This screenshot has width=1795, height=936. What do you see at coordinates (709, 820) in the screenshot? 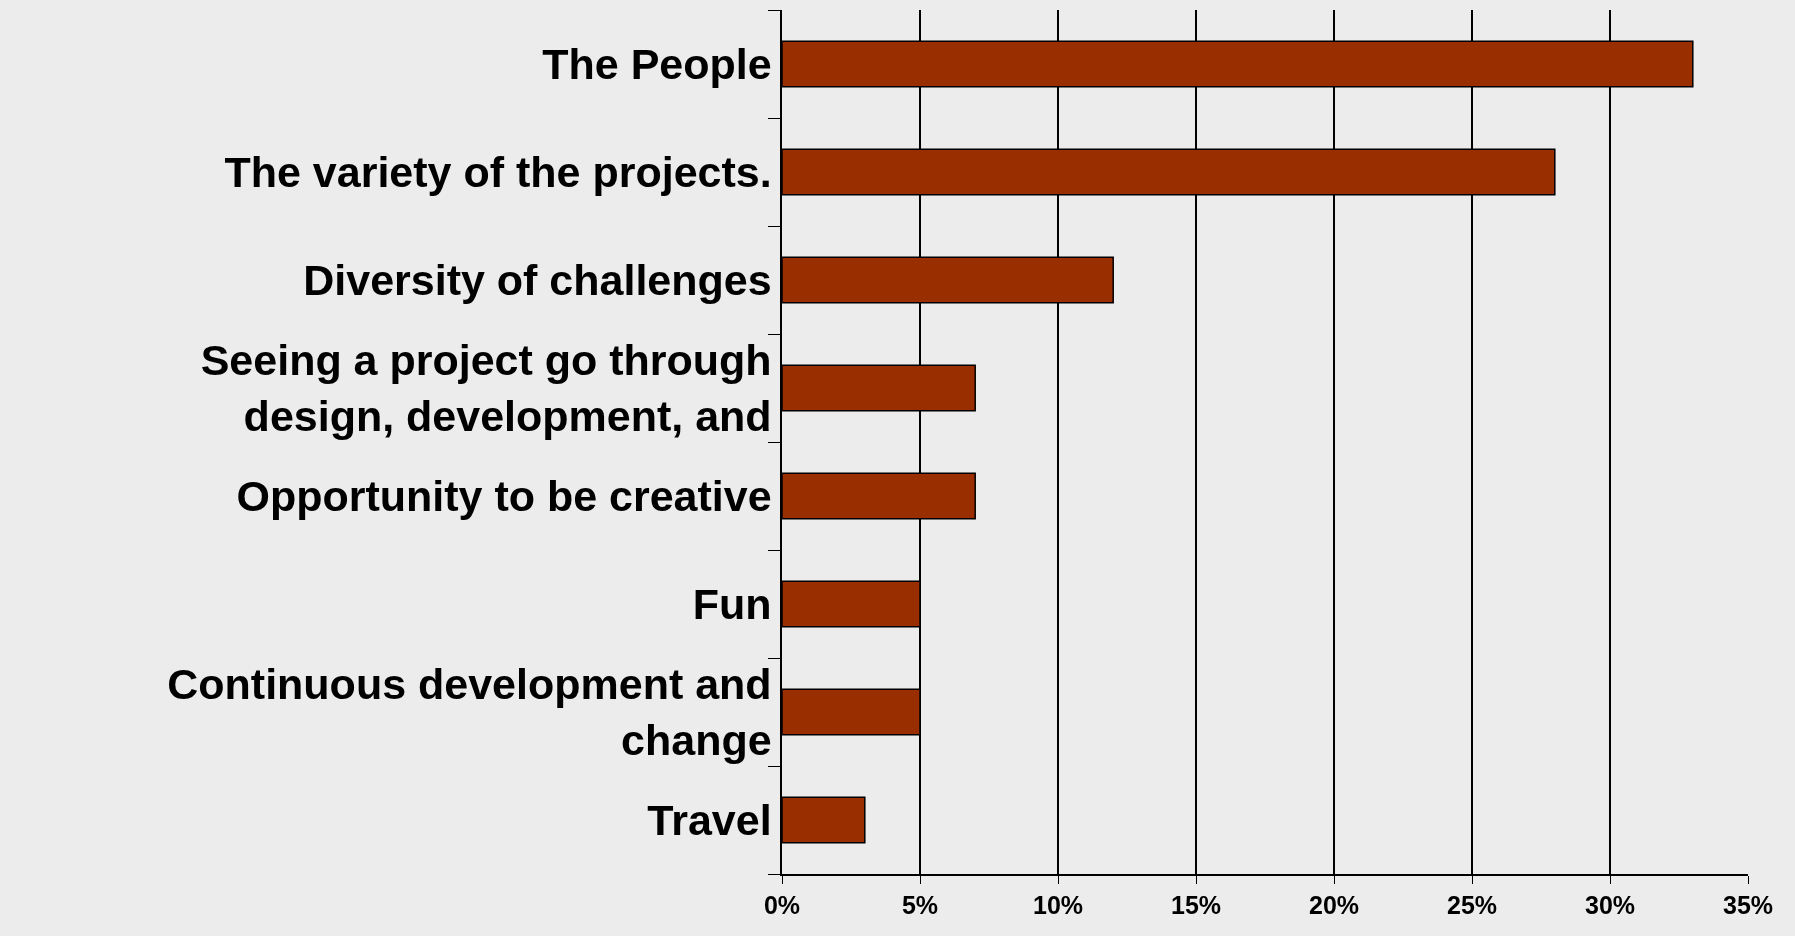
I see `y-tick-label: Travel` at bounding box center [709, 820].